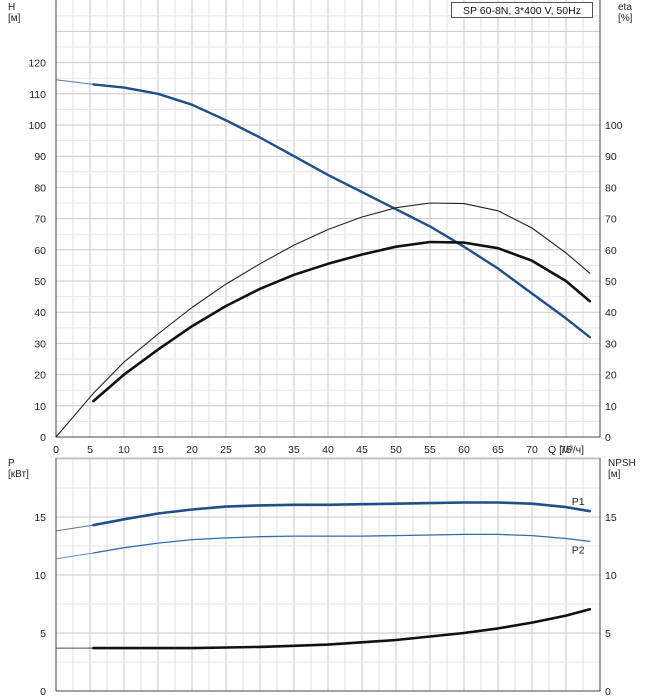  What do you see at coordinates (611, 220) in the screenshot?
I see `y-right-tick-label: 70` at bounding box center [611, 220].